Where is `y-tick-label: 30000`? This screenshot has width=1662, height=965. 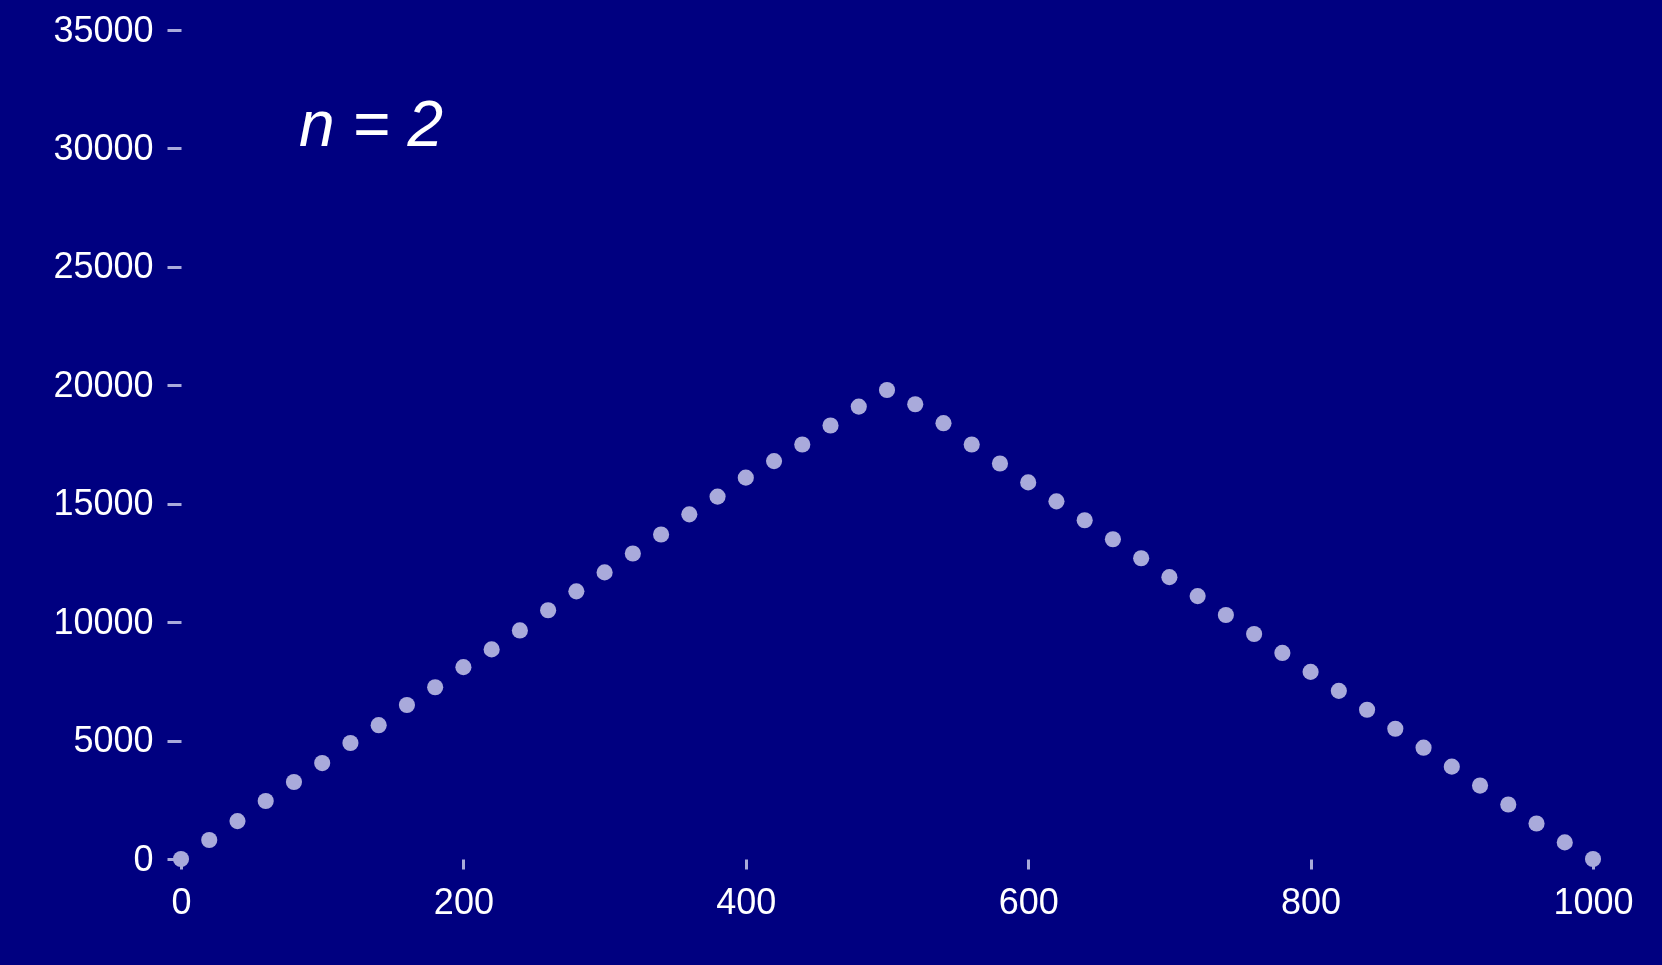
y-tick-label: 30000 is located at coordinates (103, 147).